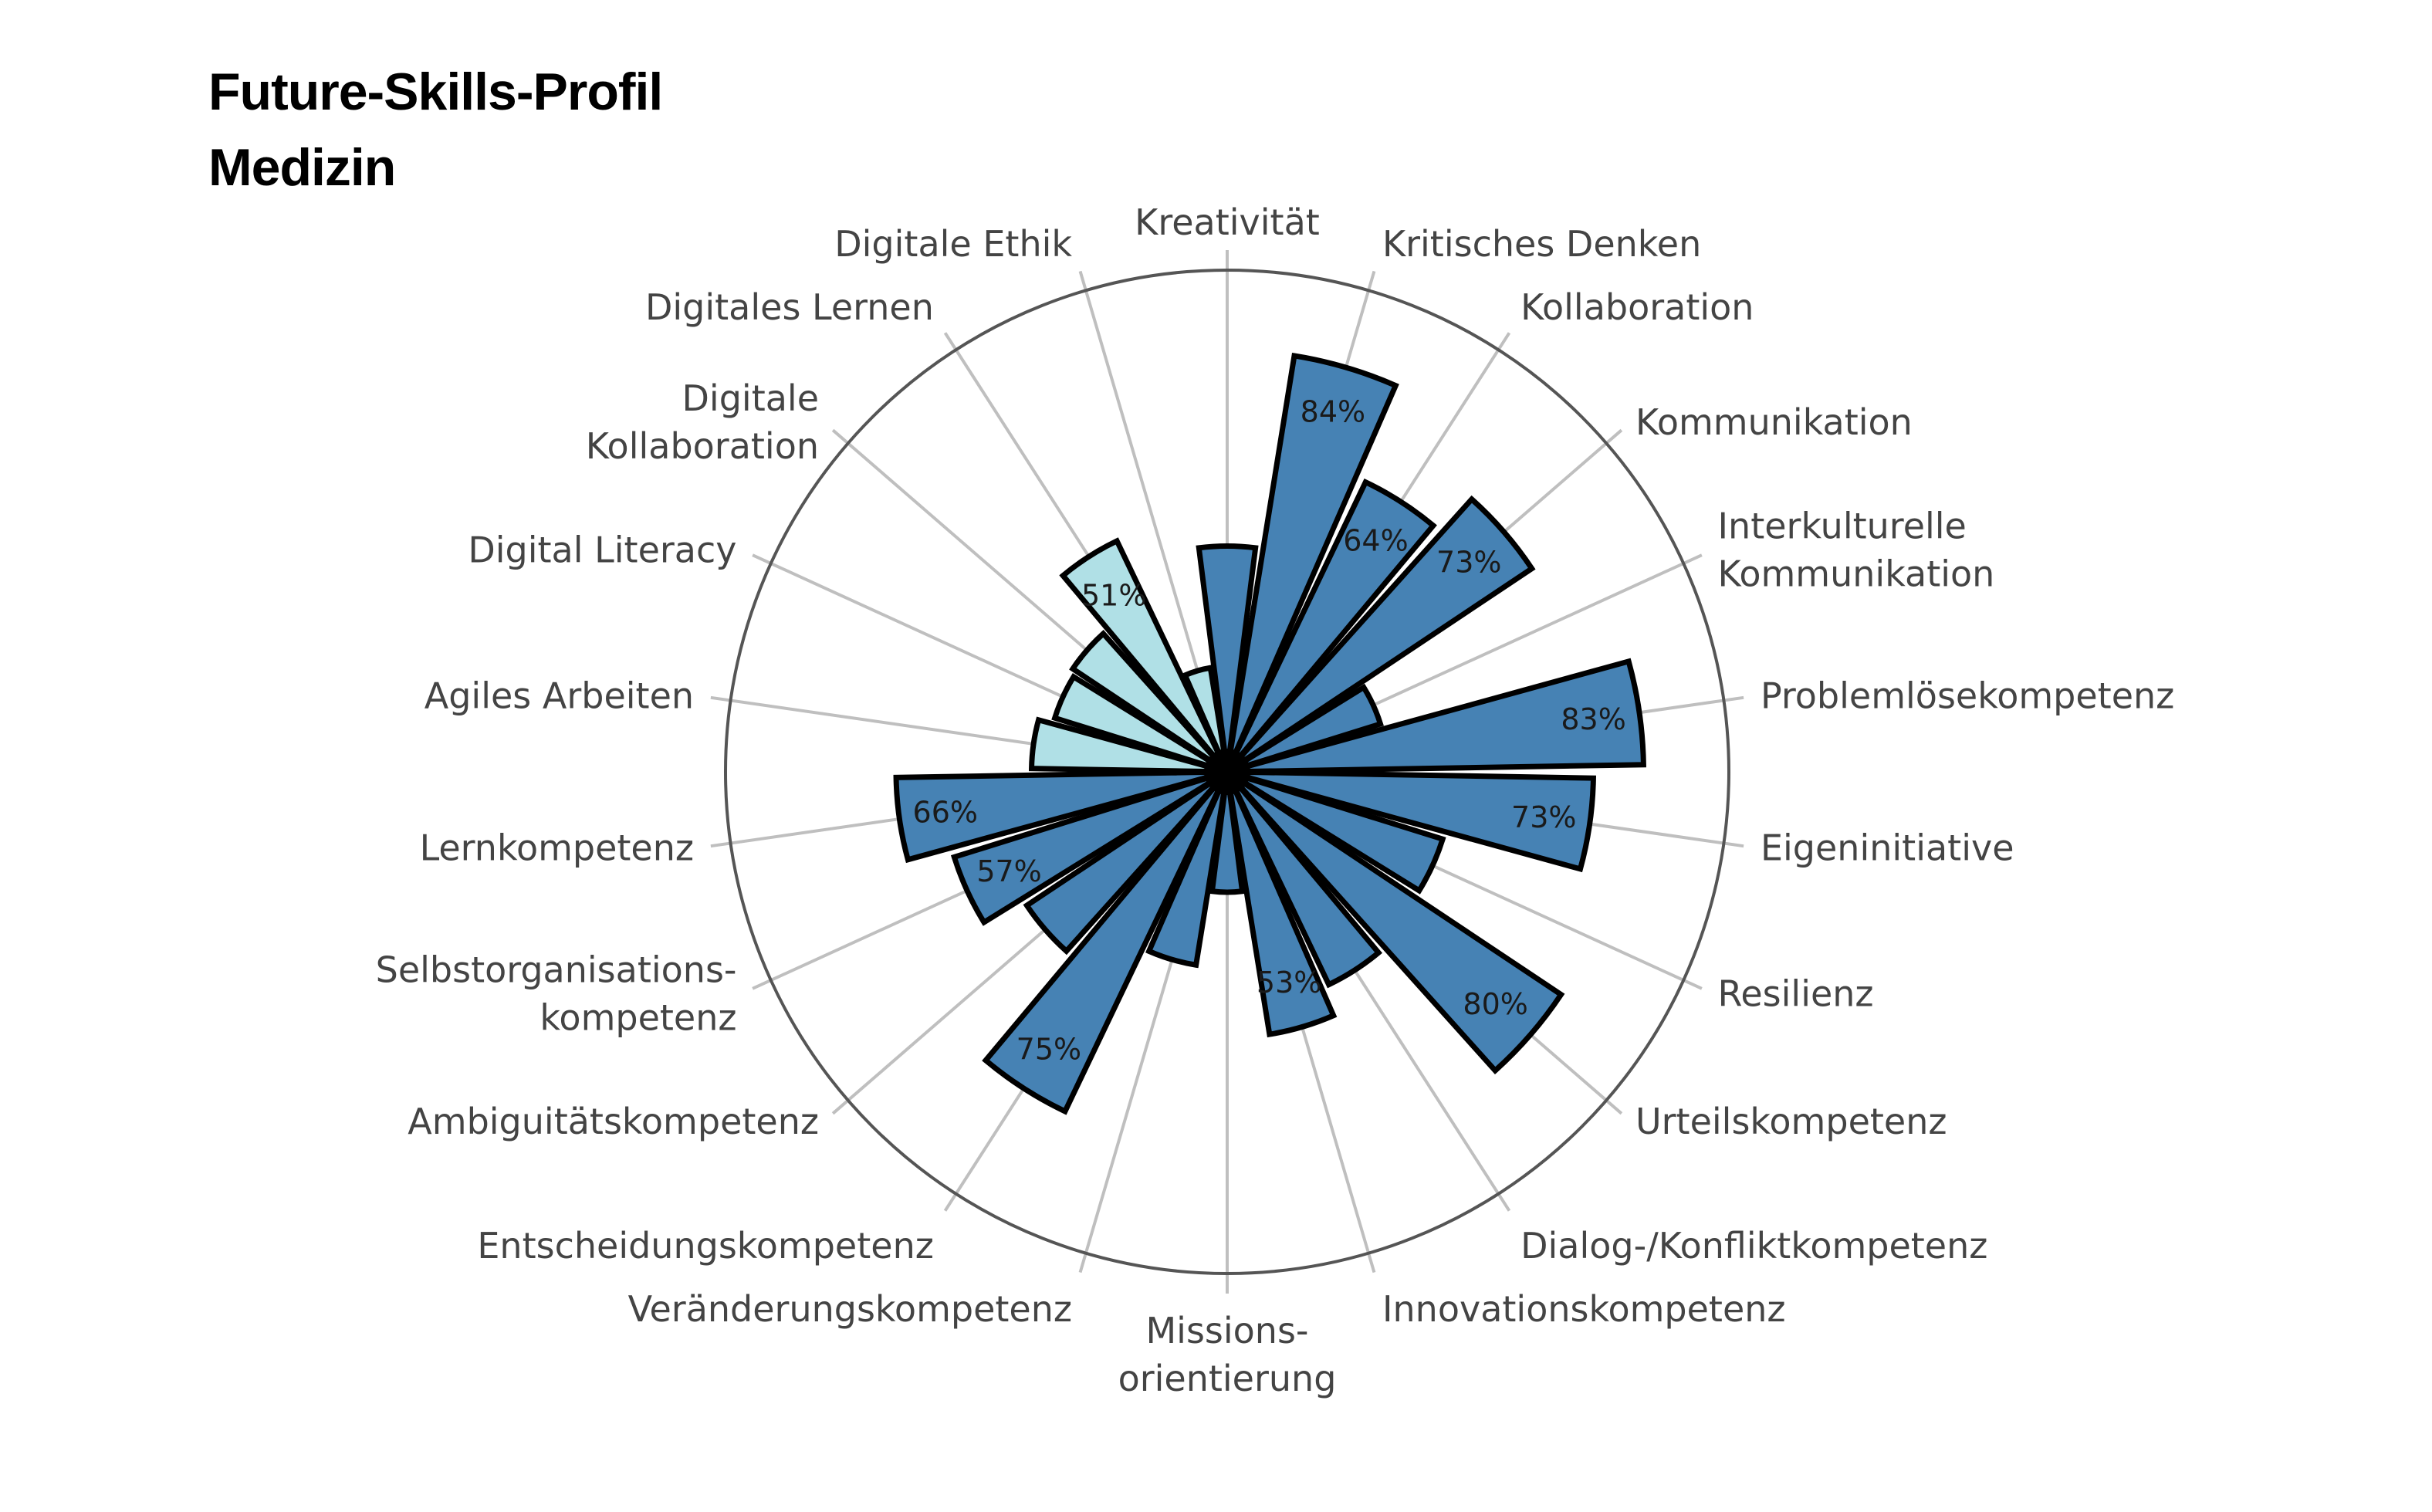 This screenshot has width=2432, height=1512. I want to click on axis-label-line: Lernkompetenz, so click(557, 847).